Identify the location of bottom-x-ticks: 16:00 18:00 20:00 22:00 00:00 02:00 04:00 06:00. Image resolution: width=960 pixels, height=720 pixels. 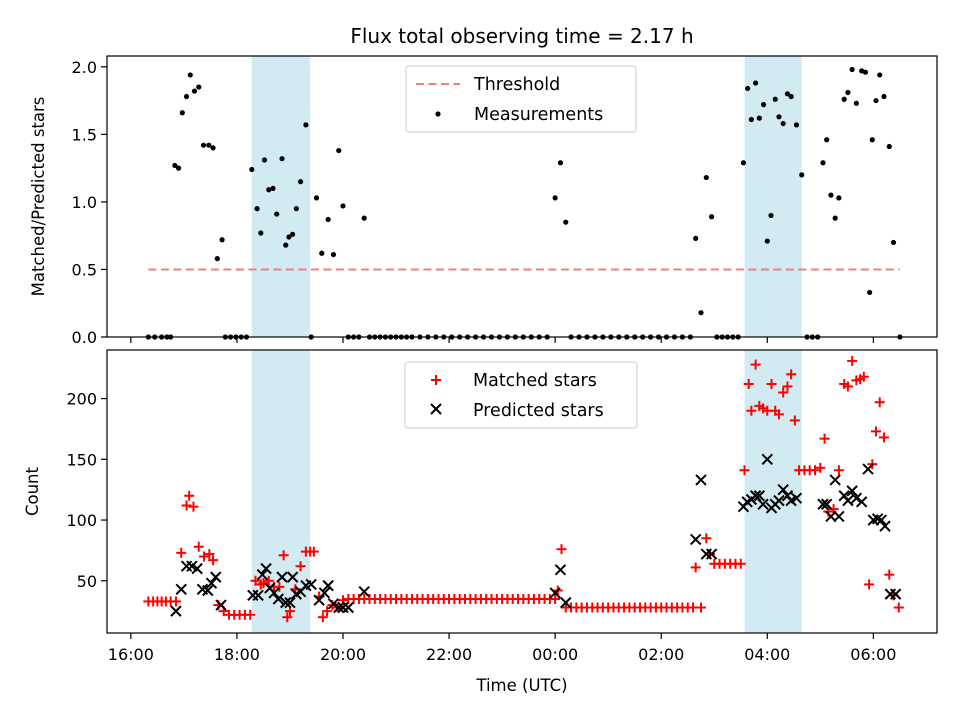
(502, 648).